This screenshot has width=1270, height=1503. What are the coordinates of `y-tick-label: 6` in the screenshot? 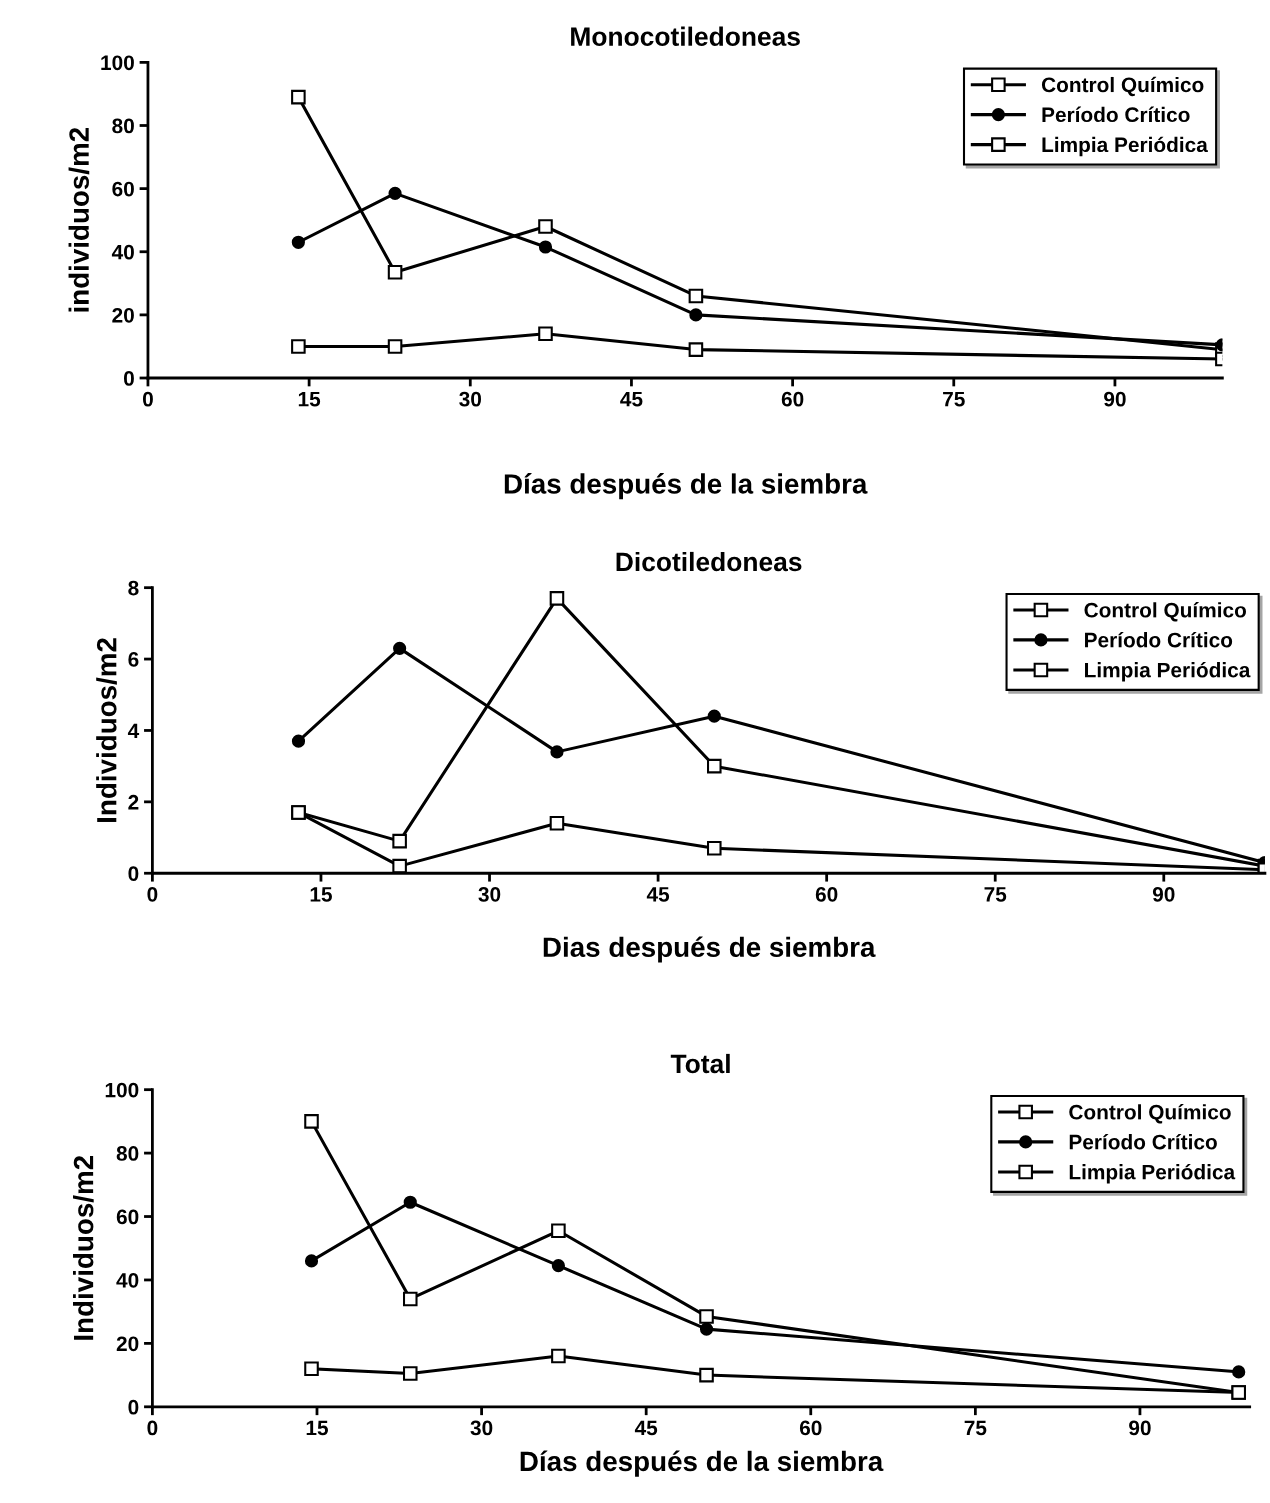 It's located at (133, 659).